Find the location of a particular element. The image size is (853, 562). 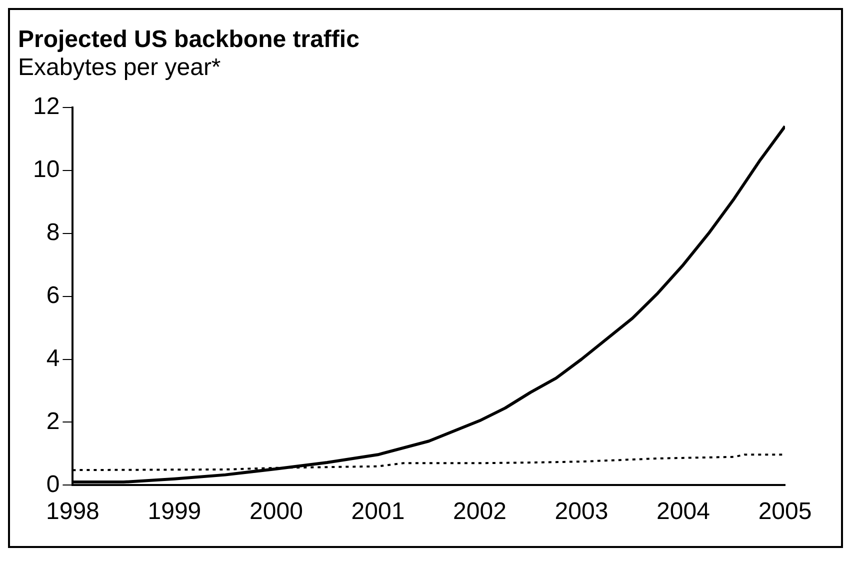

x-tick-label: 2004 is located at coordinates (683, 512).